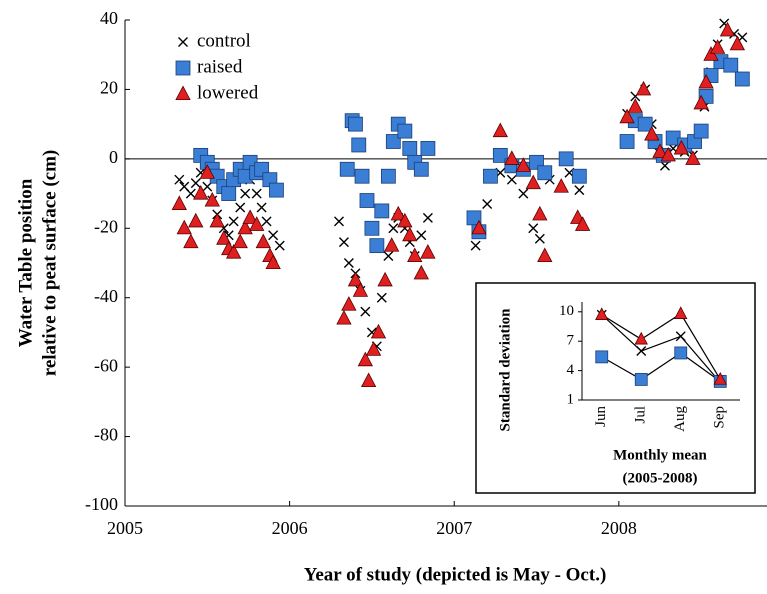  Describe the element at coordinates (125, 528) in the screenshot. I see `x-tick-label: 2005` at that location.